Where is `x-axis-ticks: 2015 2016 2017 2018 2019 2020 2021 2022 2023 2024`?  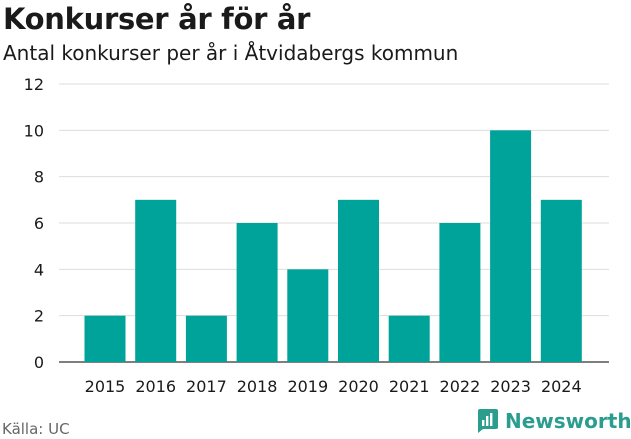 x-axis-ticks: 2015 2016 2017 2018 2019 2020 2021 2022 2023 2024 is located at coordinates (333, 386).